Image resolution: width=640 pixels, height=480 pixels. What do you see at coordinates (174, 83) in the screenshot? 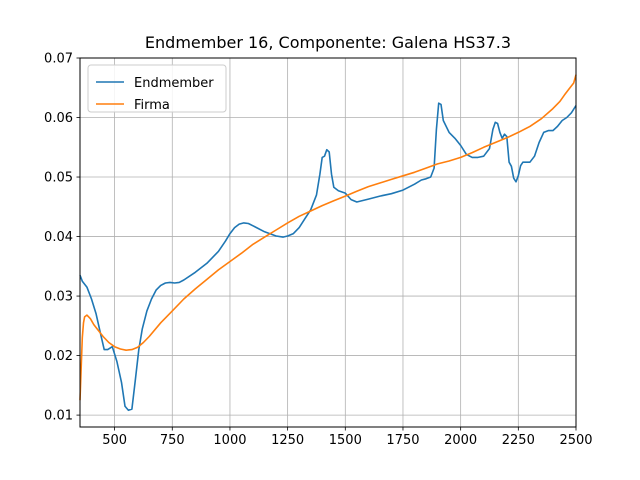
I see `legend-label: Endmember` at bounding box center [174, 83].